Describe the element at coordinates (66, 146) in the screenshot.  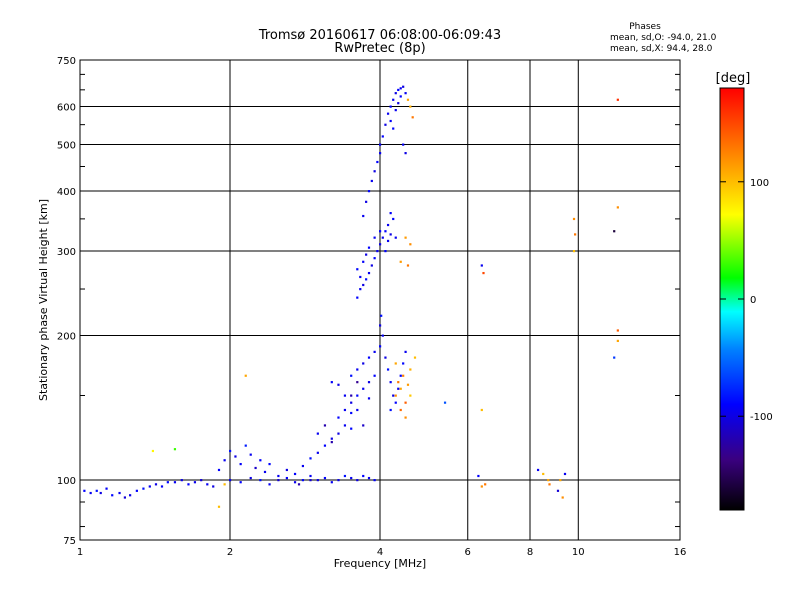
I see `y-tick-label: 500` at that location.